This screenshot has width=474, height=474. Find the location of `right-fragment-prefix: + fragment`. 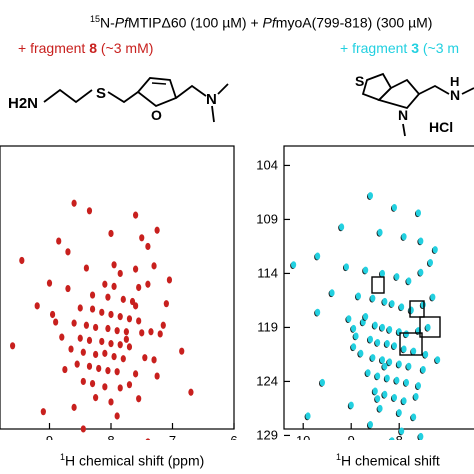

right-fragment-prefix: + fragment is located at coordinates (376, 48).